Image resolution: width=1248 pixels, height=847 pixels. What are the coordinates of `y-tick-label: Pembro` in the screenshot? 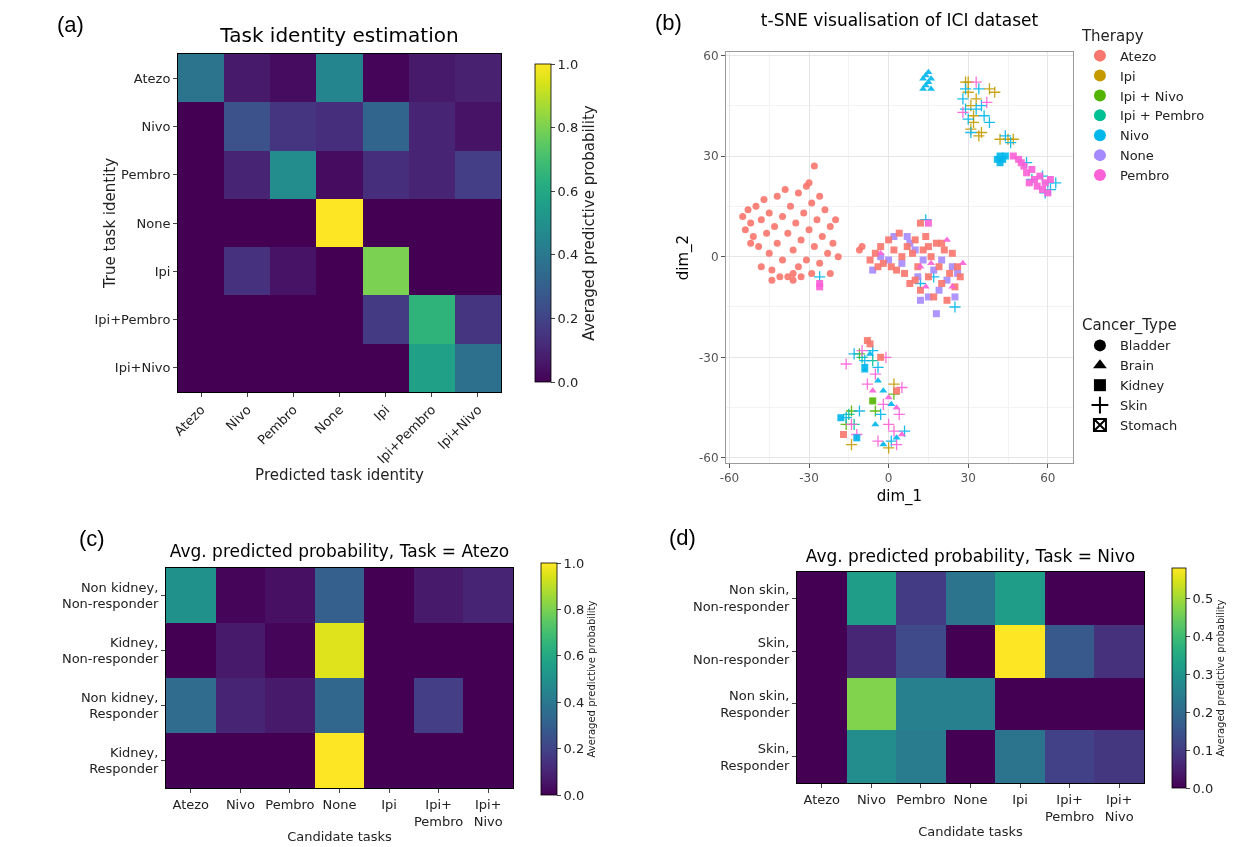 It's located at (146, 175).